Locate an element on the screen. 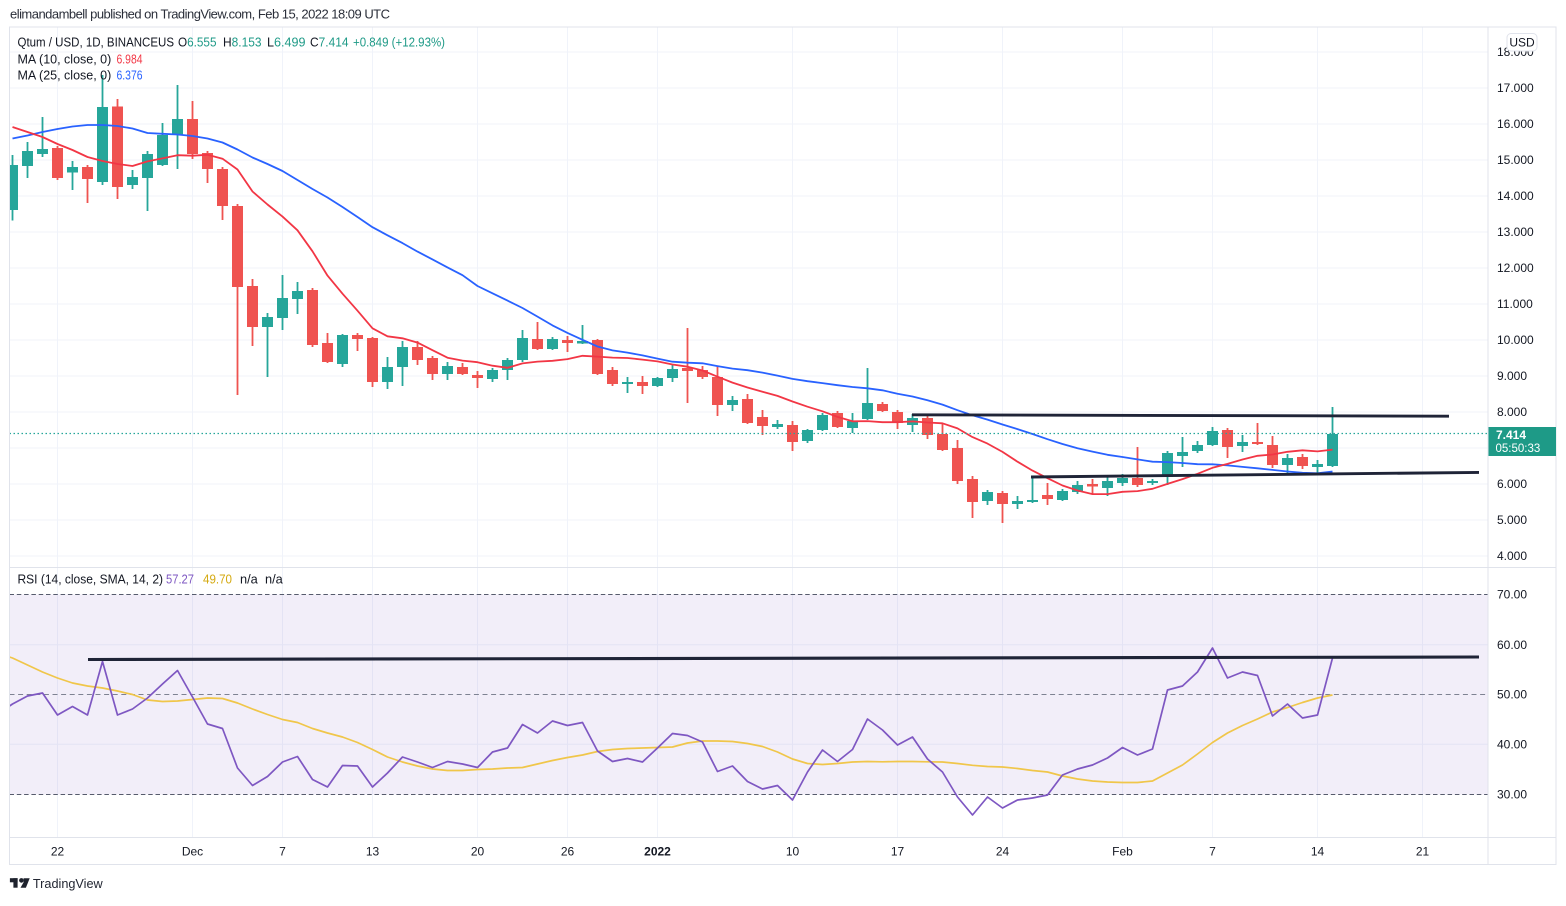 This screenshot has height=906, width=1566. svg-text: 30.00 is located at coordinates (1512, 795).